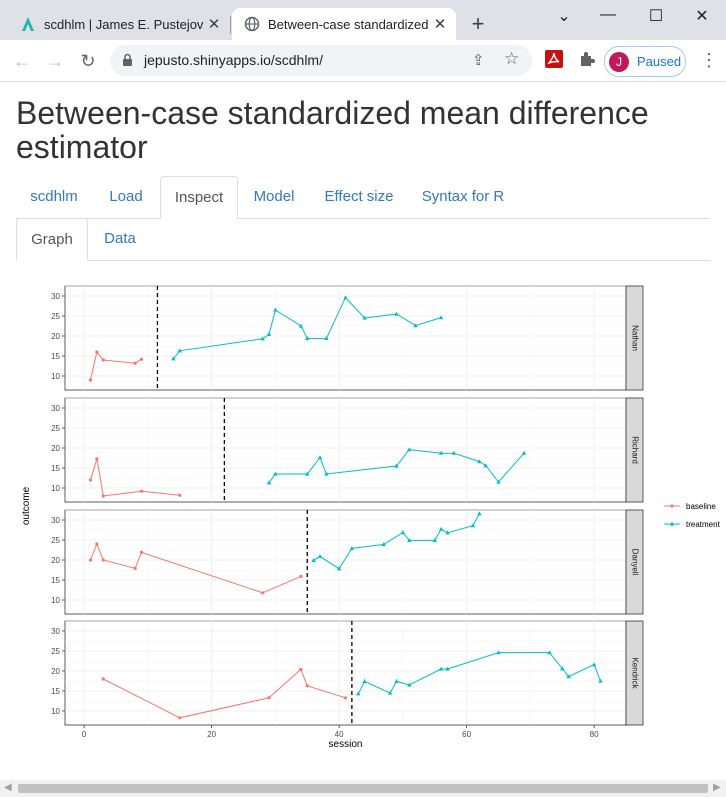 Image resolution: width=726 pixels, height=797 pixels. I want to click on facet-strip-label: Danyell, so click(634, 562).